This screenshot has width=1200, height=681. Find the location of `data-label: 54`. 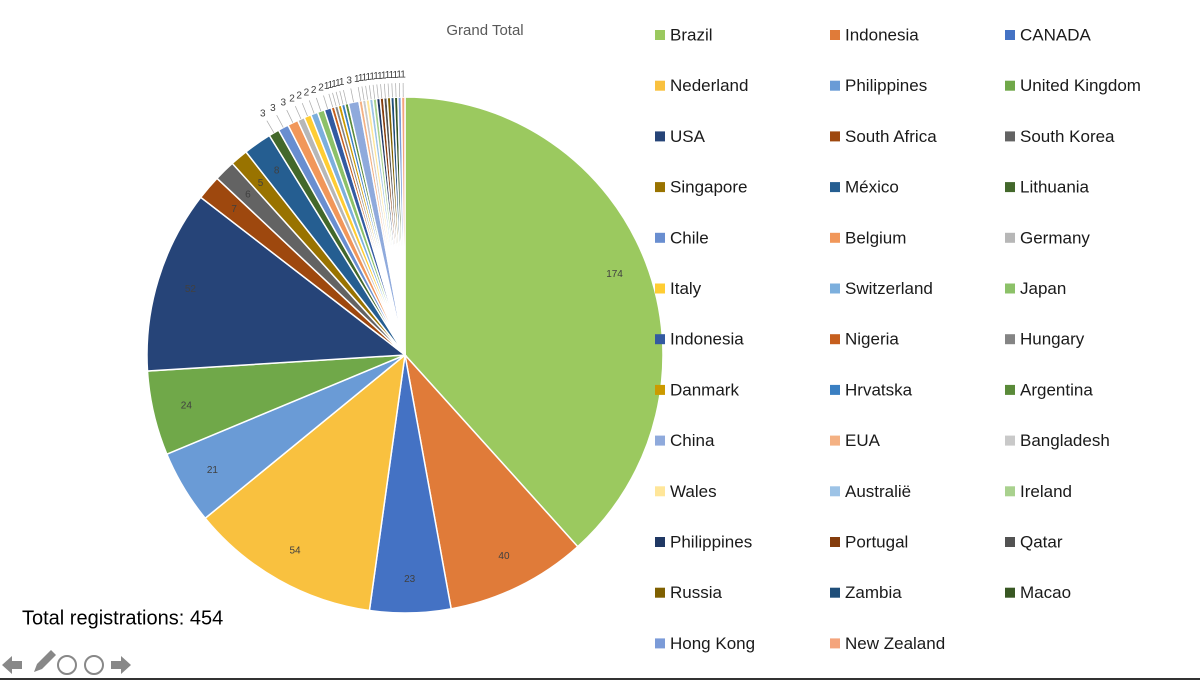

data-label: 54 is located at coordinates (295, 550).